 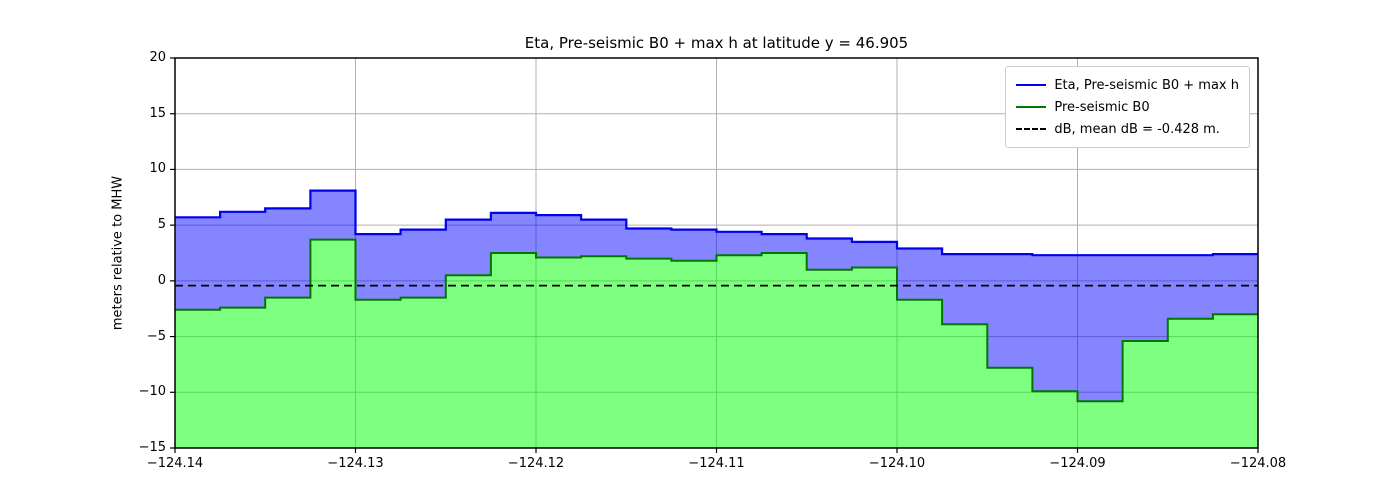 I want to click on y-tick-label: −15, so click(x=152, y=447).